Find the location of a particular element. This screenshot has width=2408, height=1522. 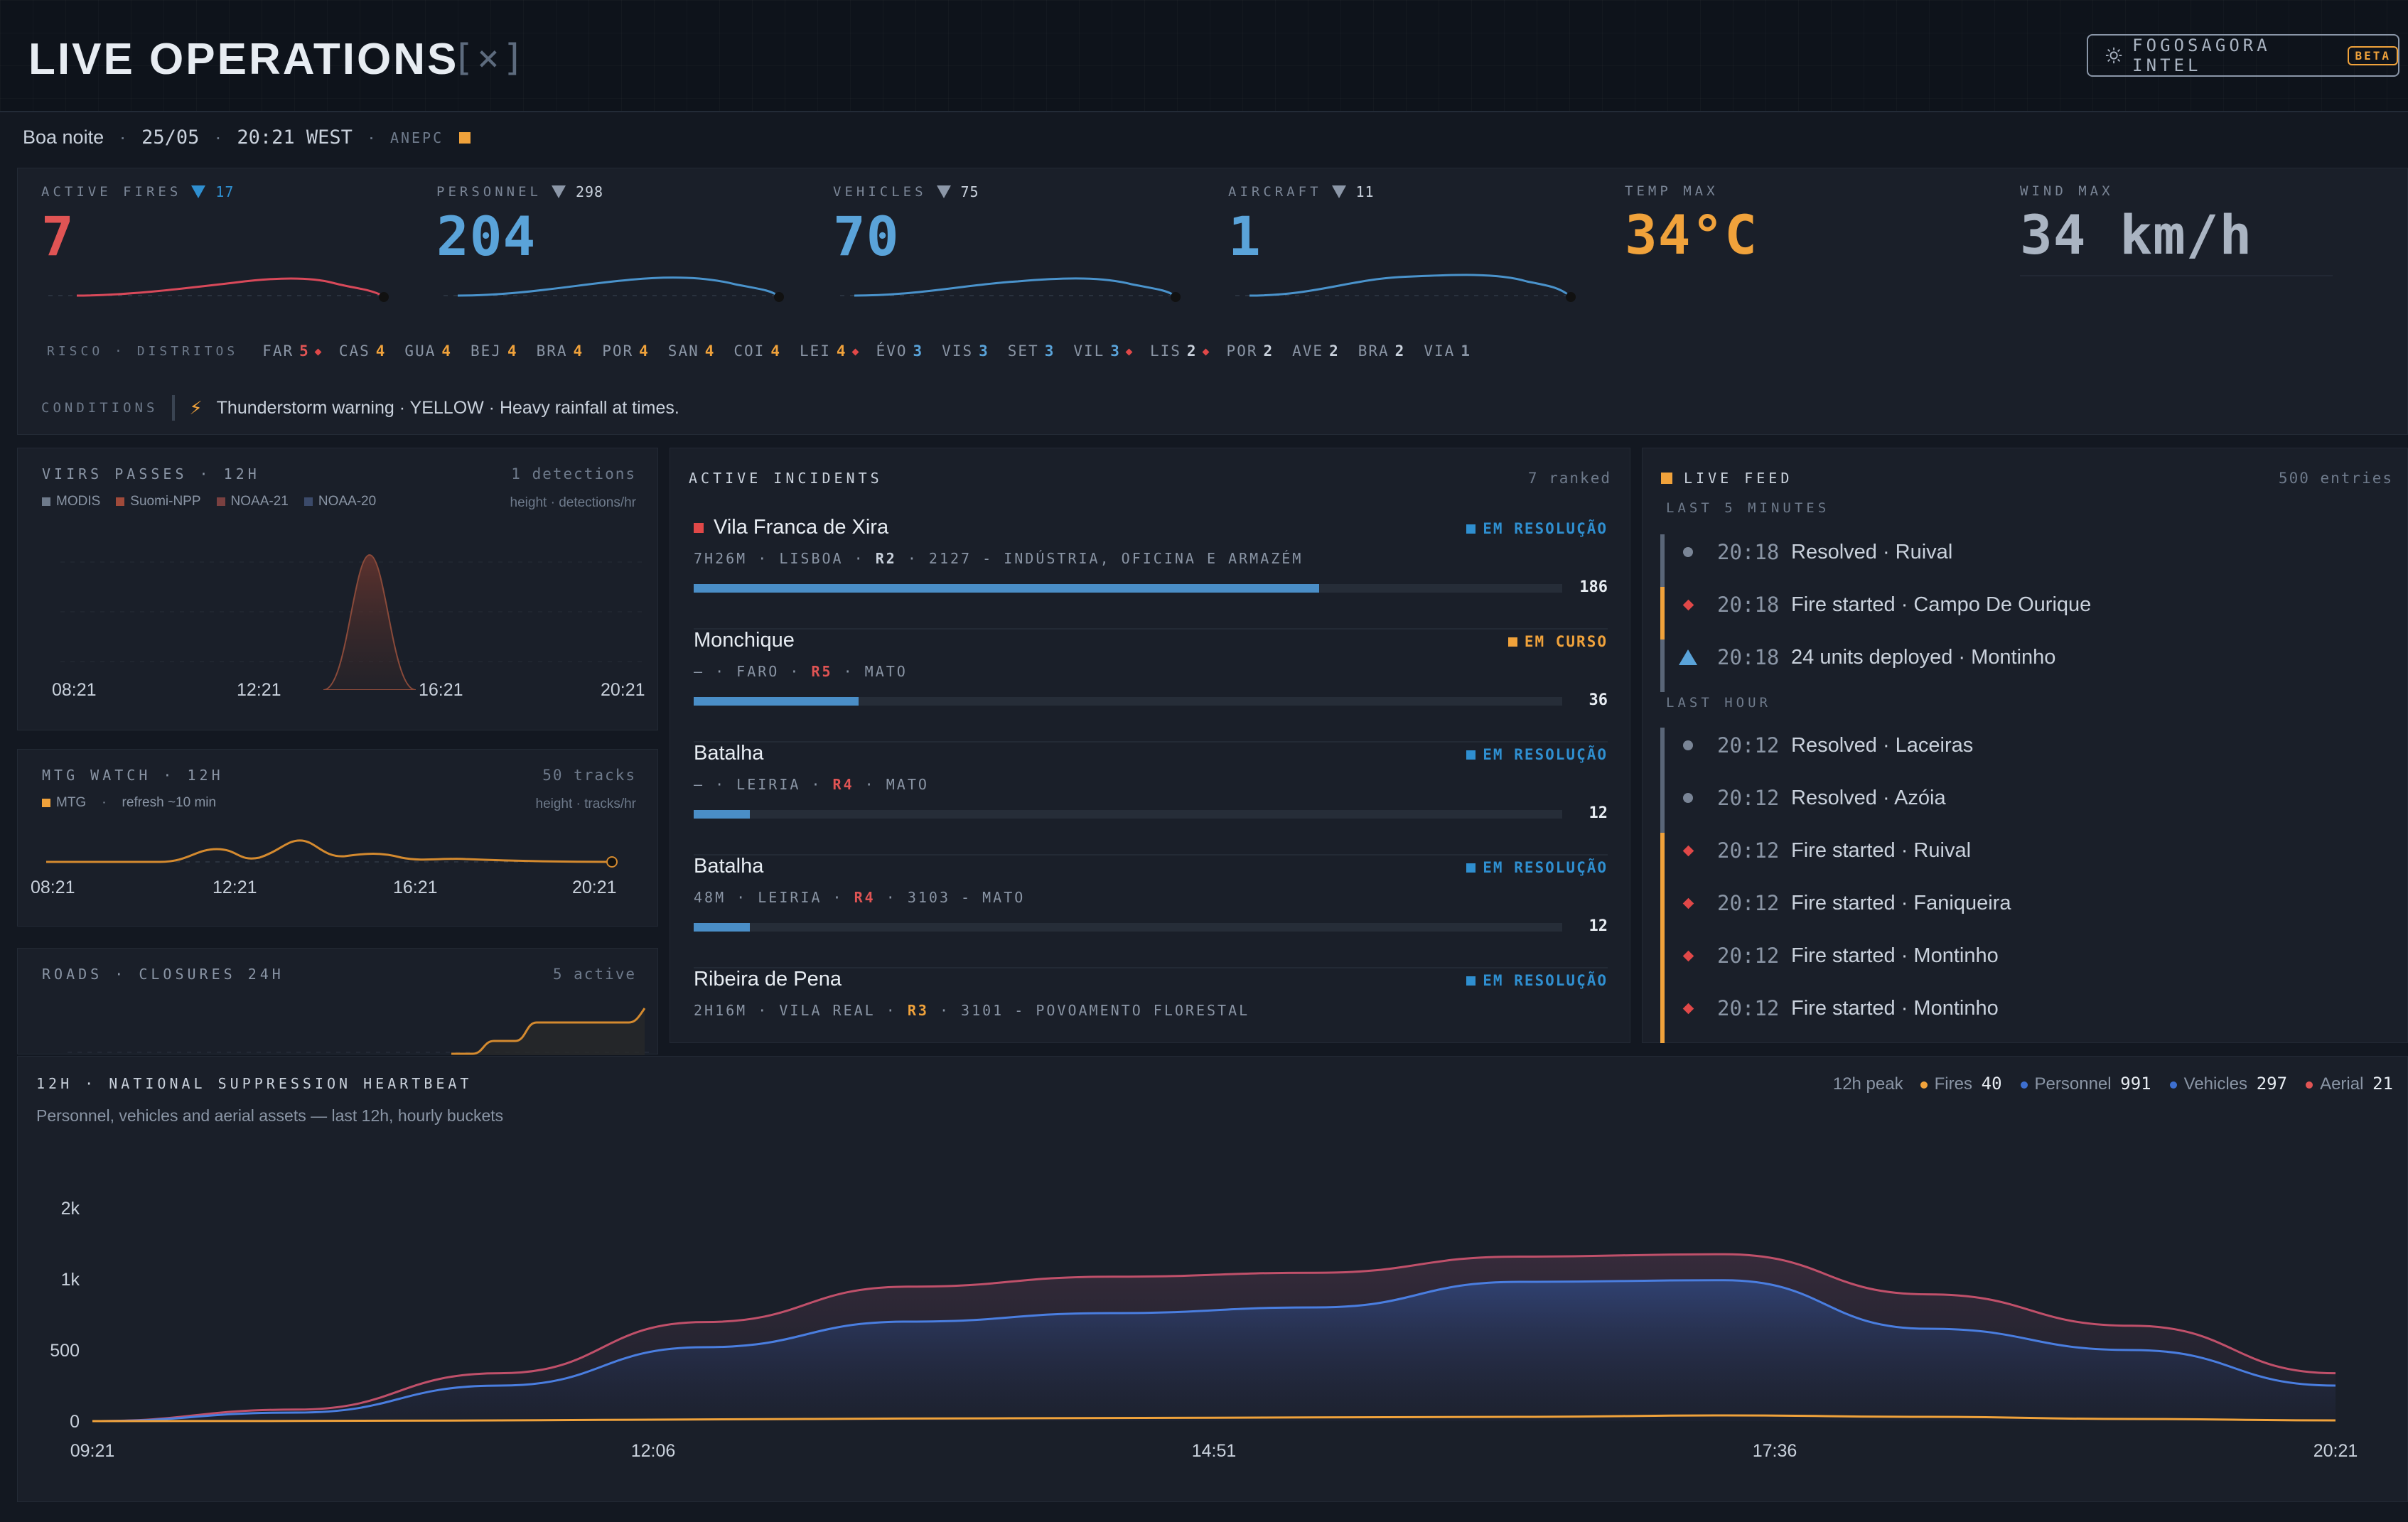

kpi-label: PERSONNEL is located at coordinates (489, 192).